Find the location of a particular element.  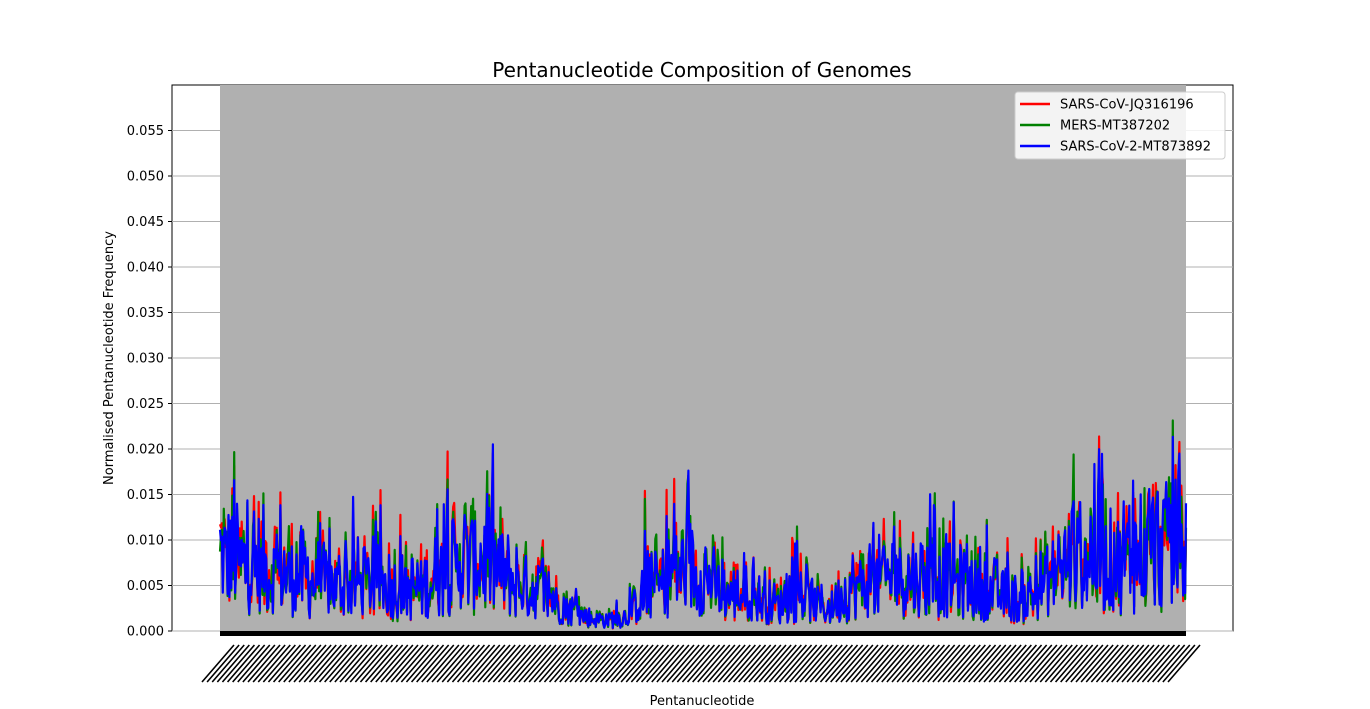

y-tick-label: 0.025 is located at coordinates (145, 404).